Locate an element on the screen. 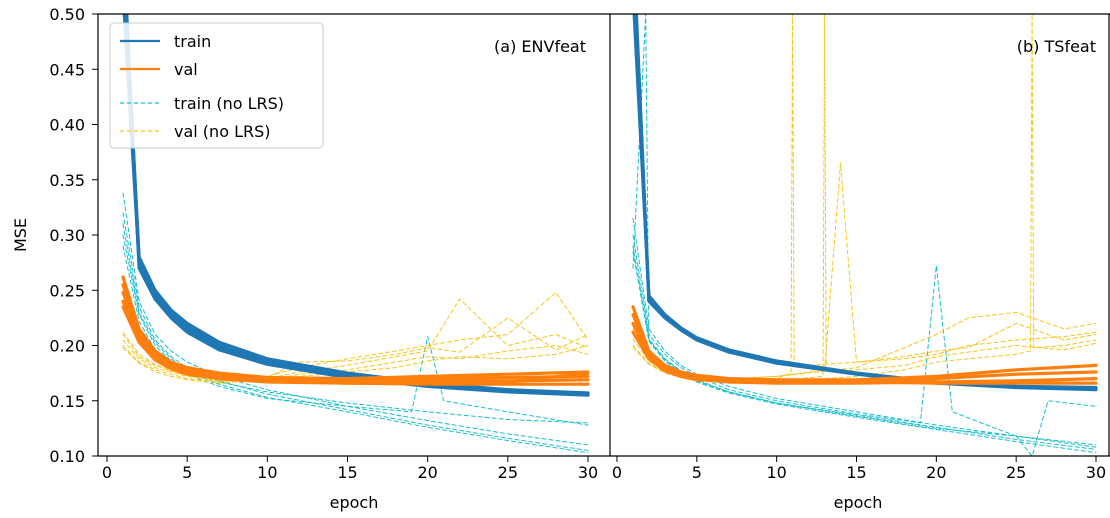 The height and width of the screenshot is (518, 1110). legend-frame is located at coordinates (216, 85).